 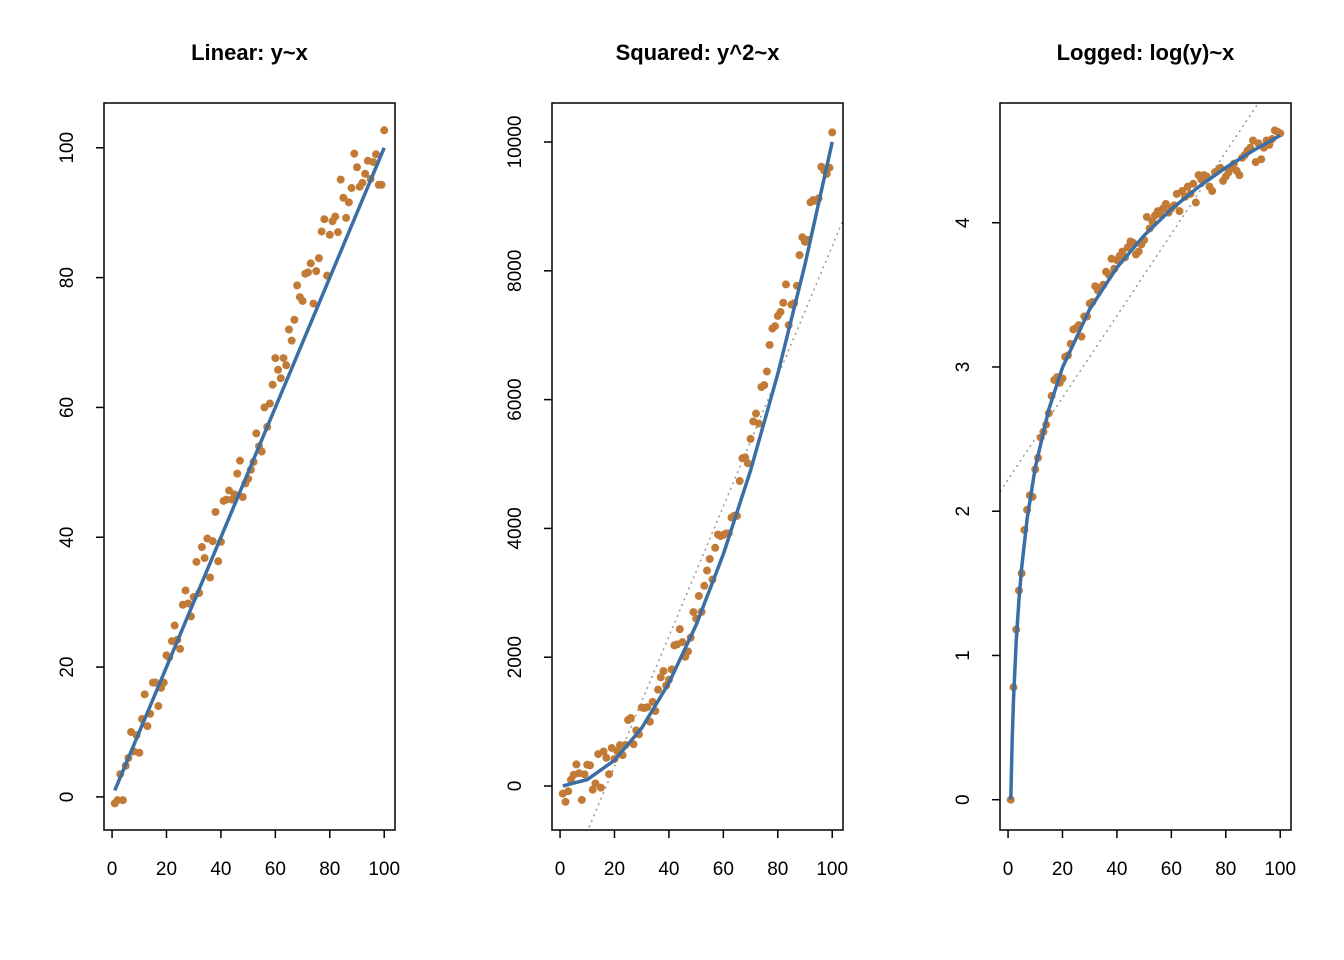 I want to click on y-tick-label: 4, so click(x=963, y=222).